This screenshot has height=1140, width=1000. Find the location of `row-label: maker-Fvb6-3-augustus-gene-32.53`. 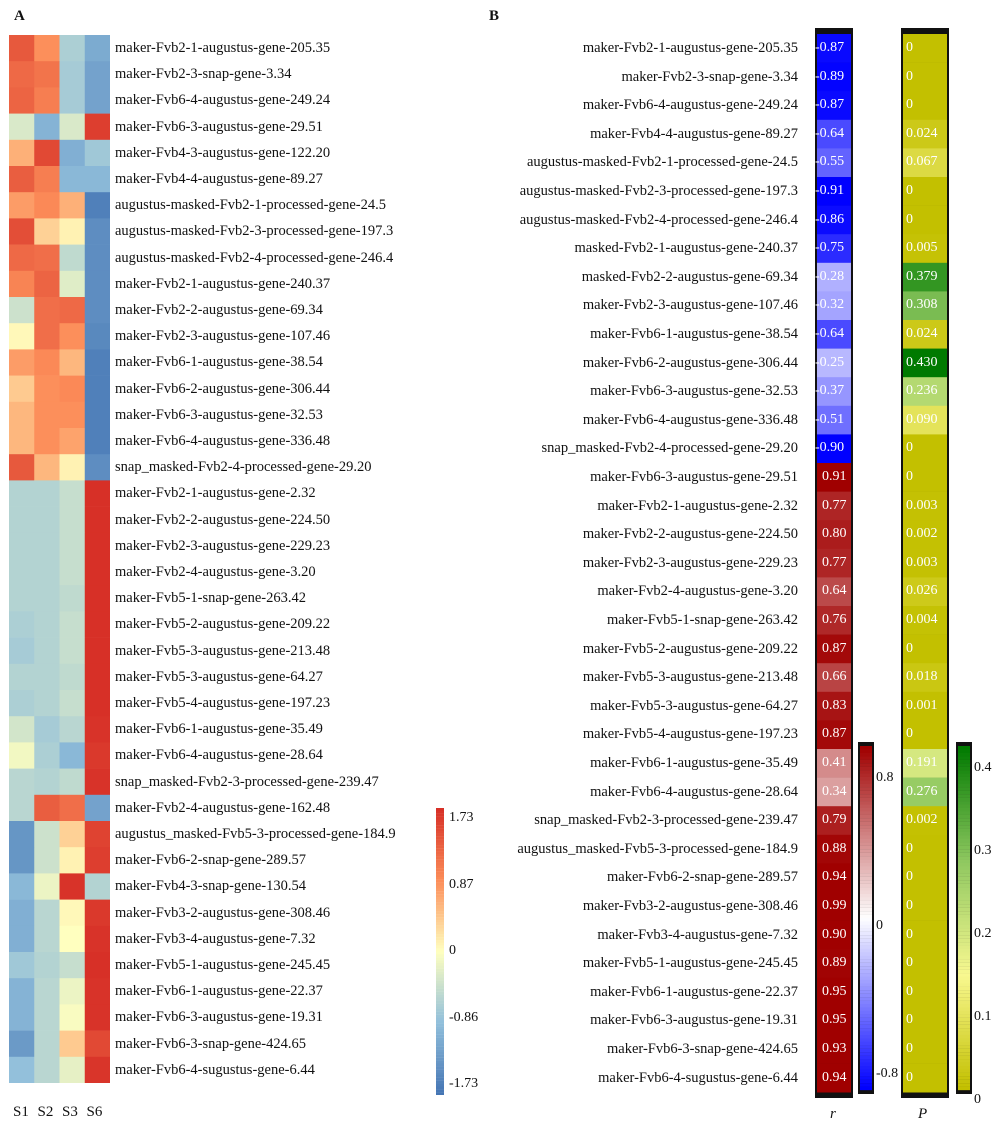

row-label: maker-Fvb6-3-augustus-gene-32.53 is located at coordinates (694, 391).